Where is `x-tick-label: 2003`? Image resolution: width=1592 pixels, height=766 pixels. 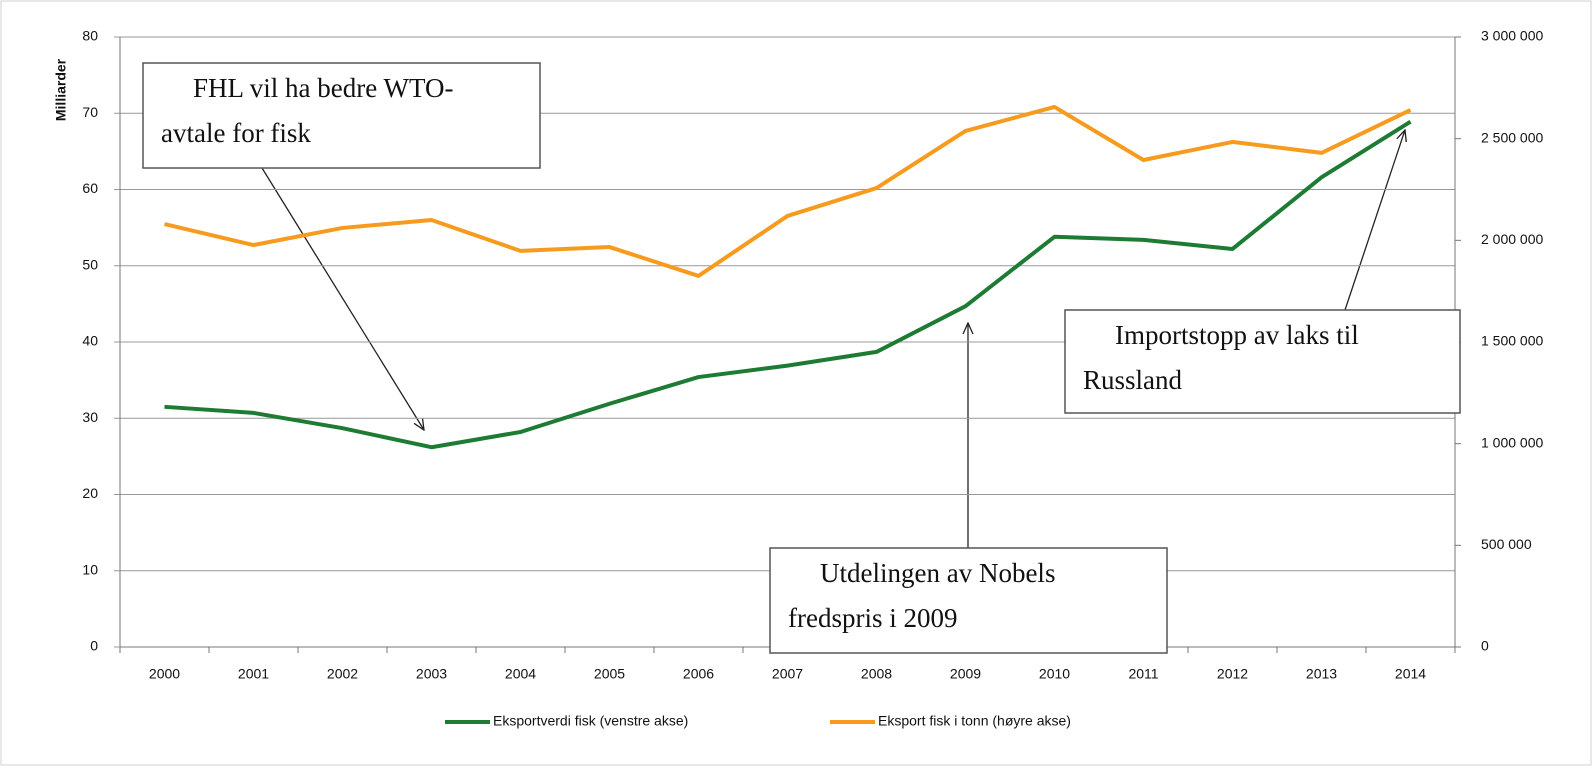 x-tick-label: 2003 is located at coordinates (431, 674).